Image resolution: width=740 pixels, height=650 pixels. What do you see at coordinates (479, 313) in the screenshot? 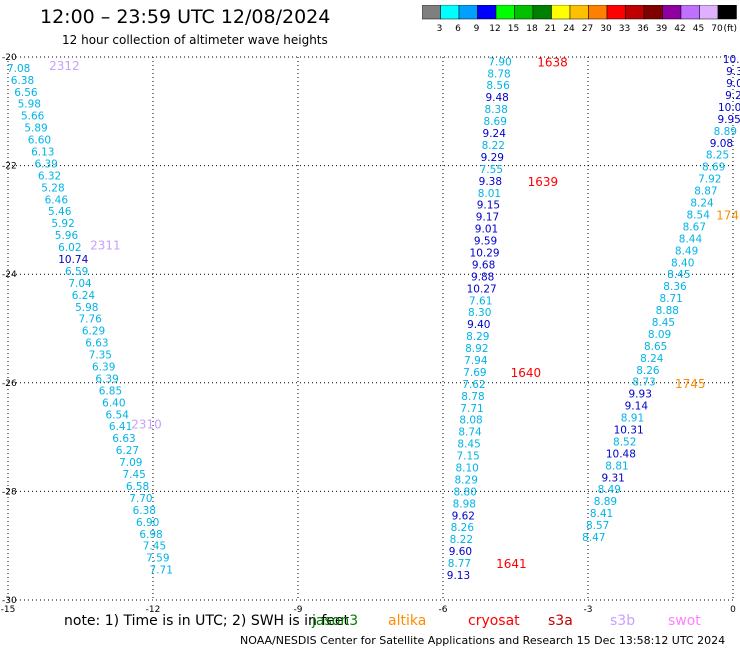
I see `wave-height-point: 8.30` at bounding box center [479, 313].